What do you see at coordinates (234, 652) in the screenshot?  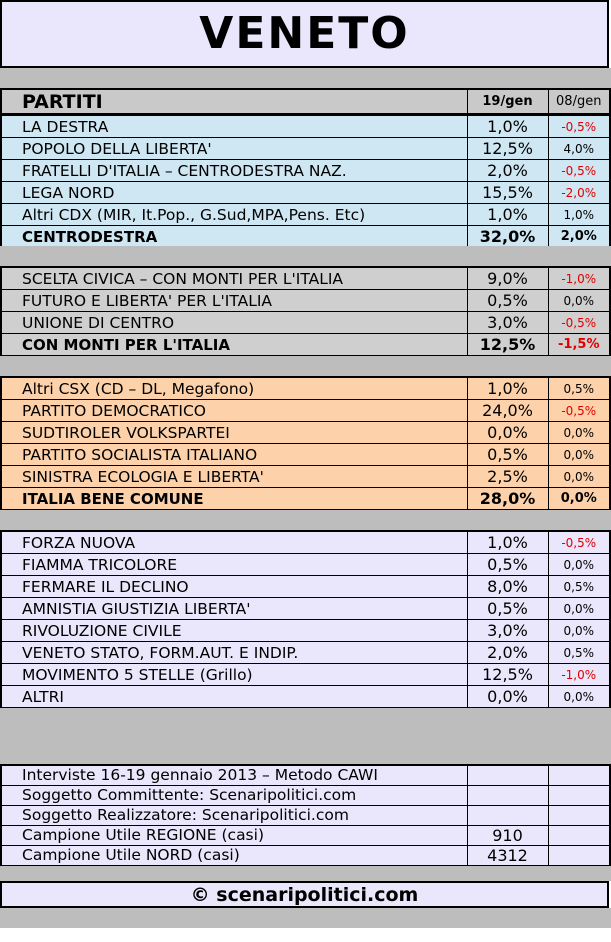 I see `party-name: VENETO STATO, FORM.AUT. E INDIP.` at bounding box center [234, 652].